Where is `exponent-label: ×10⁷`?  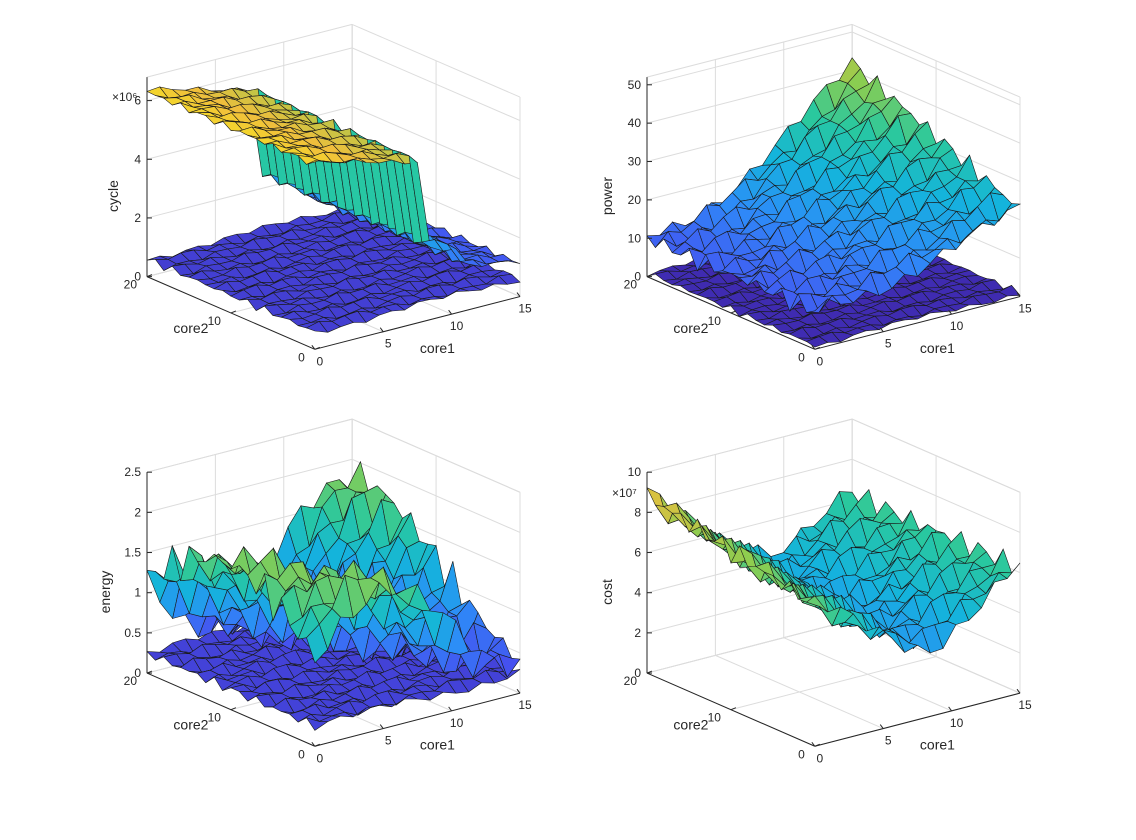 exponent-label: ×10⁷ is located at coordinates (624, 493).